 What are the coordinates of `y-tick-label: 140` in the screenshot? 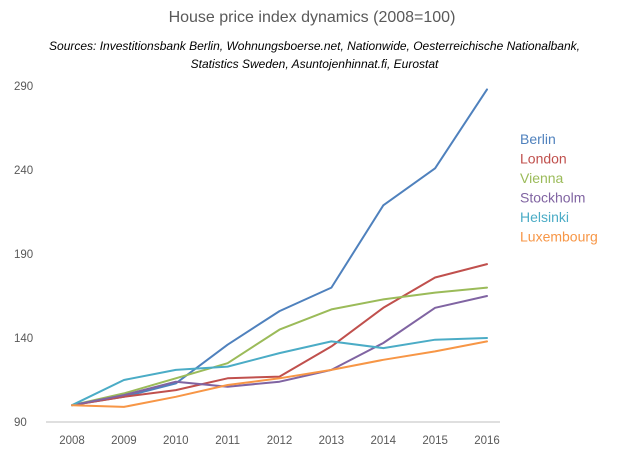 It's located at (23, 339).